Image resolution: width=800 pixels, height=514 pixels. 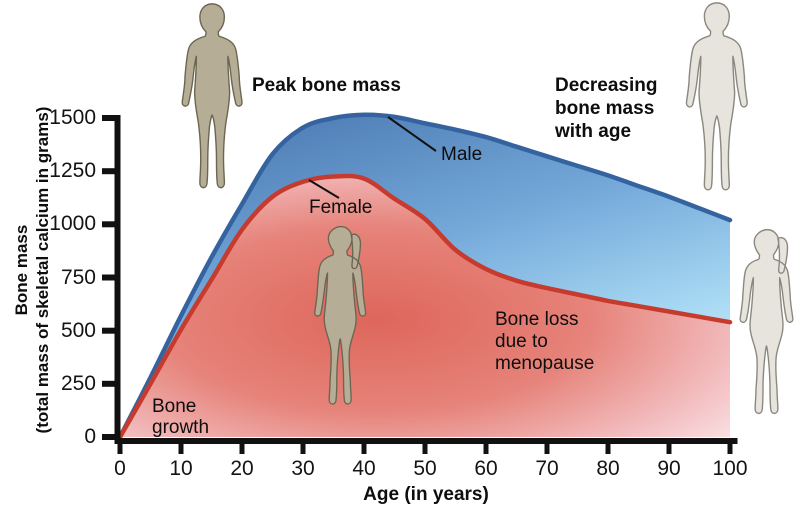 I want to click on male-pointer-line, so click(x=412, y=134).